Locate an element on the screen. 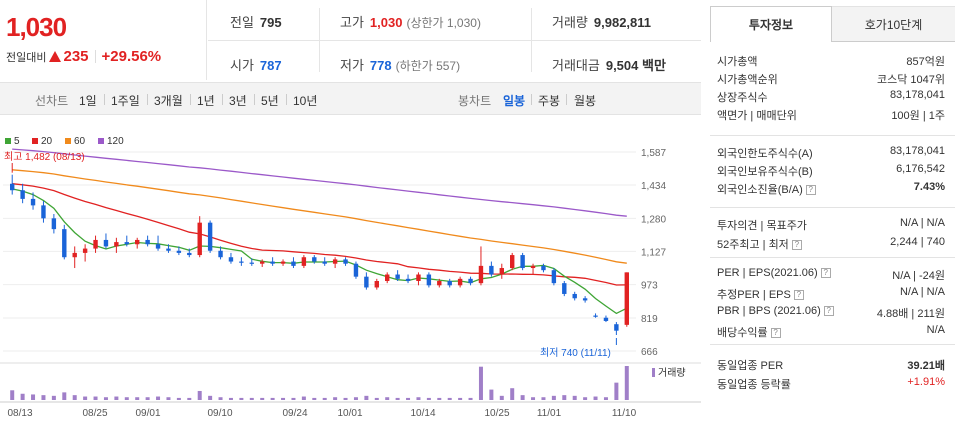  info-label: PER | EPS(2021.06)? is located at coordinates (774, 273).